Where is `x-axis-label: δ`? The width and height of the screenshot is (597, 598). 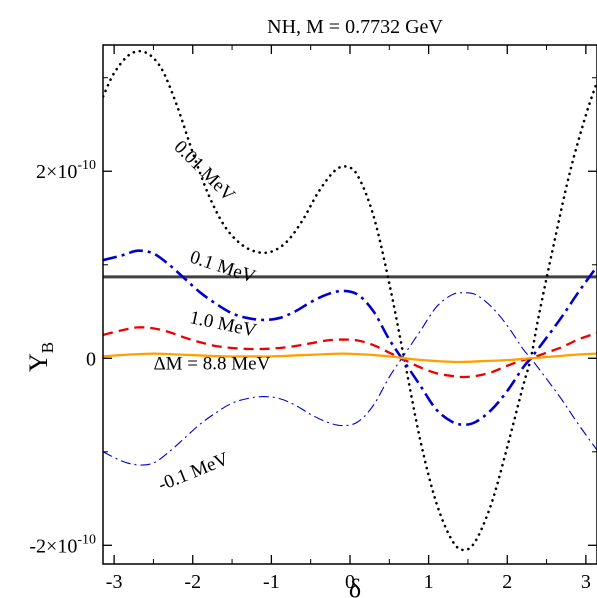
x-axis-label: δ is located at coordinates (355, 586).